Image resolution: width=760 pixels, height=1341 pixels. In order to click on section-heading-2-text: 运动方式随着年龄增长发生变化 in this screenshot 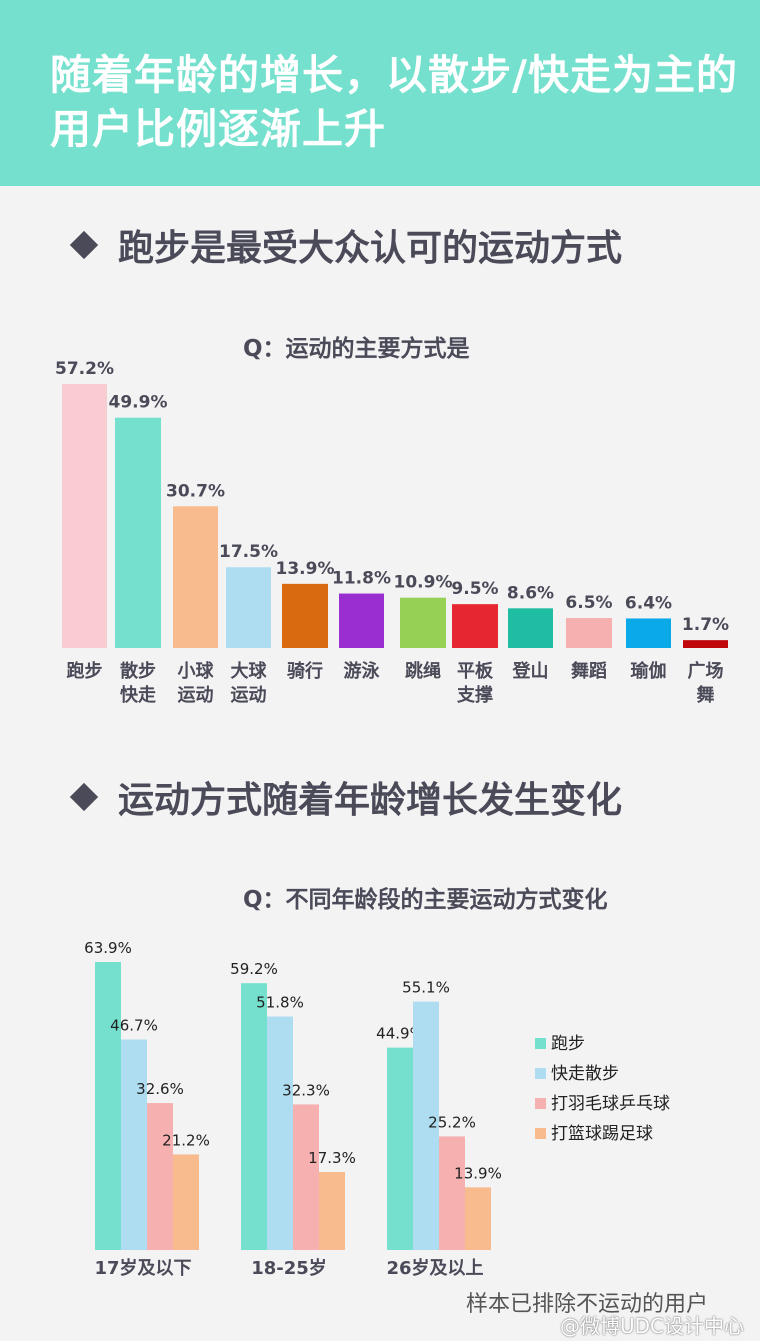, I will do `click(370, 800)`.